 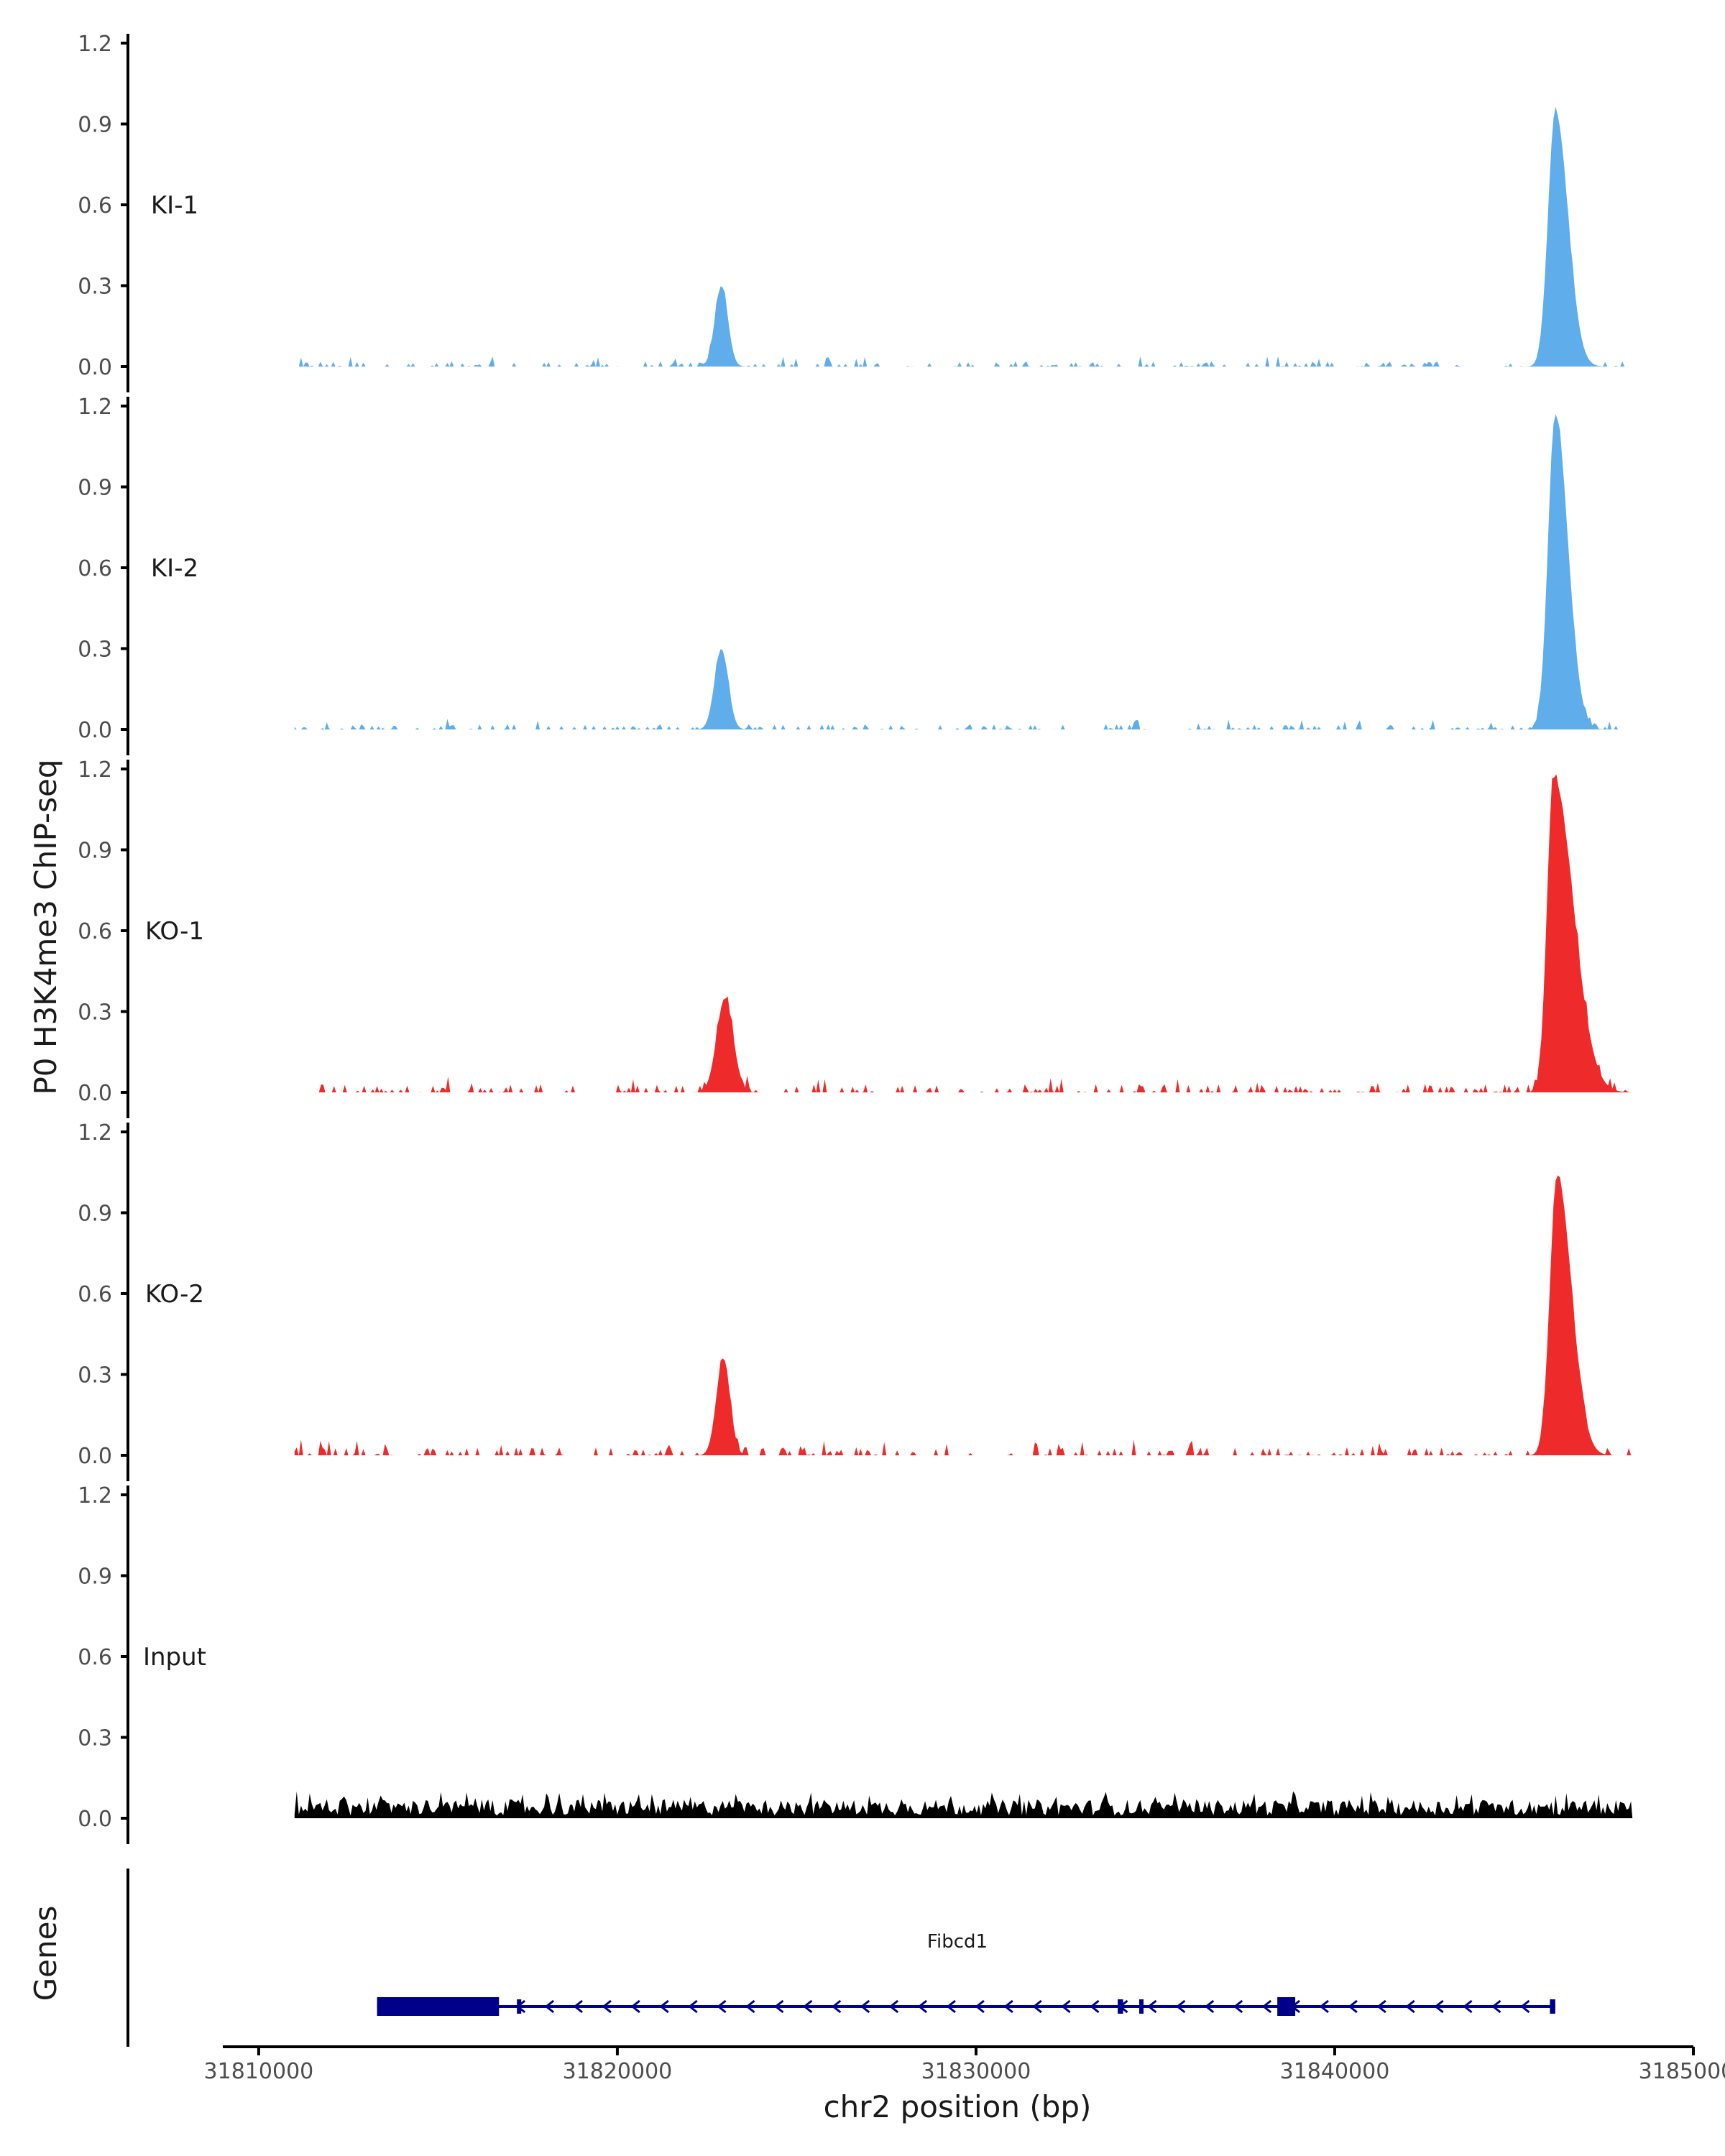 What do you see at coordinates (45, 1953) in the screenshot?
I see `genes-track-label: Genes` at bounding box center [45, 1953].